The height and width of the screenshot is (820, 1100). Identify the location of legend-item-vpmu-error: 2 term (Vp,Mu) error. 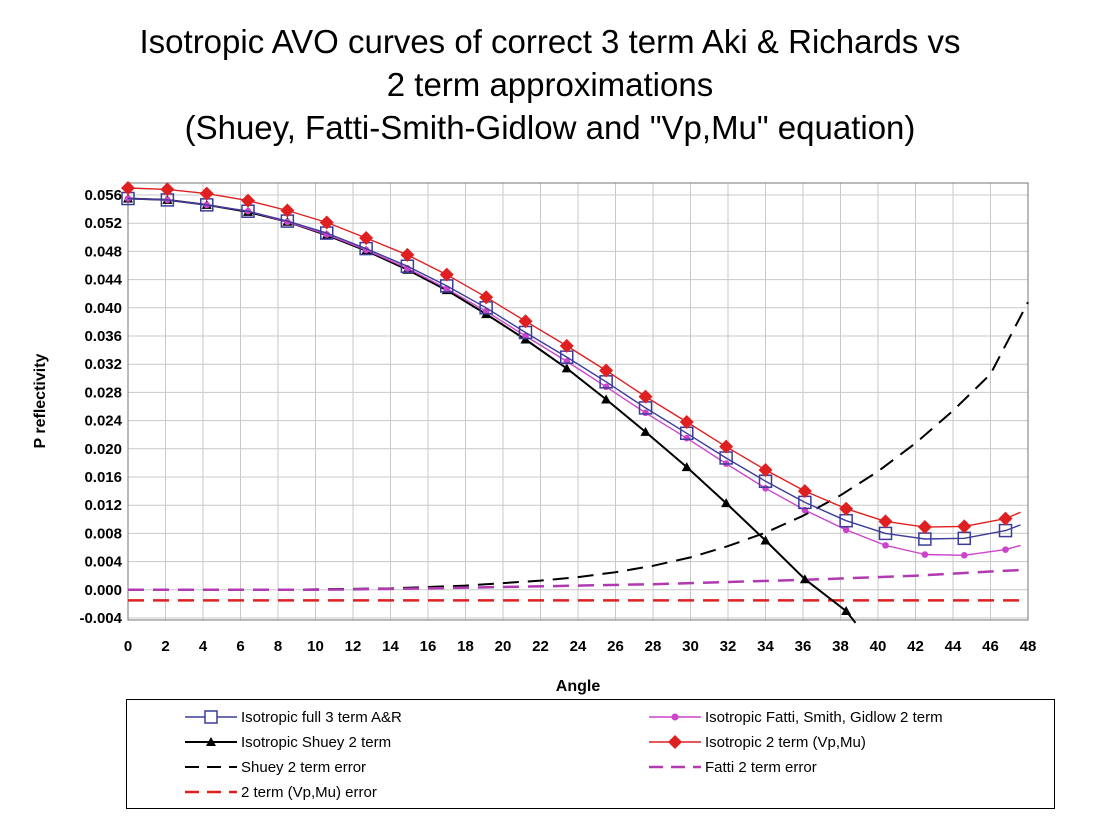
(280, 792).